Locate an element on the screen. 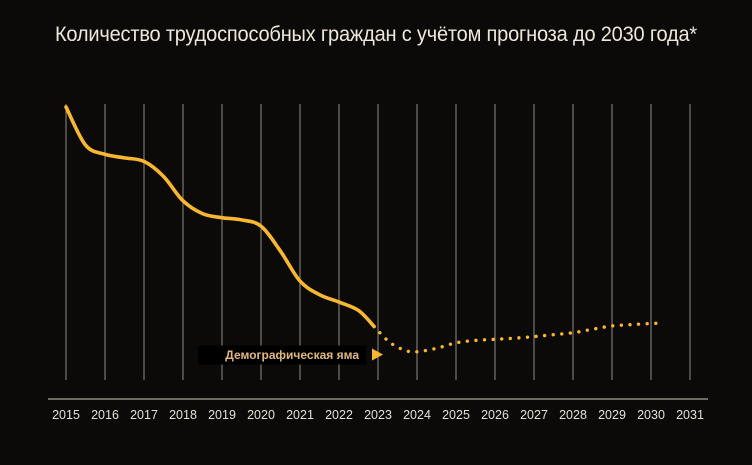 The height and width of the screenshot is (465, 752). x-tick-label: 2030 is located at coordinates (651, 415).